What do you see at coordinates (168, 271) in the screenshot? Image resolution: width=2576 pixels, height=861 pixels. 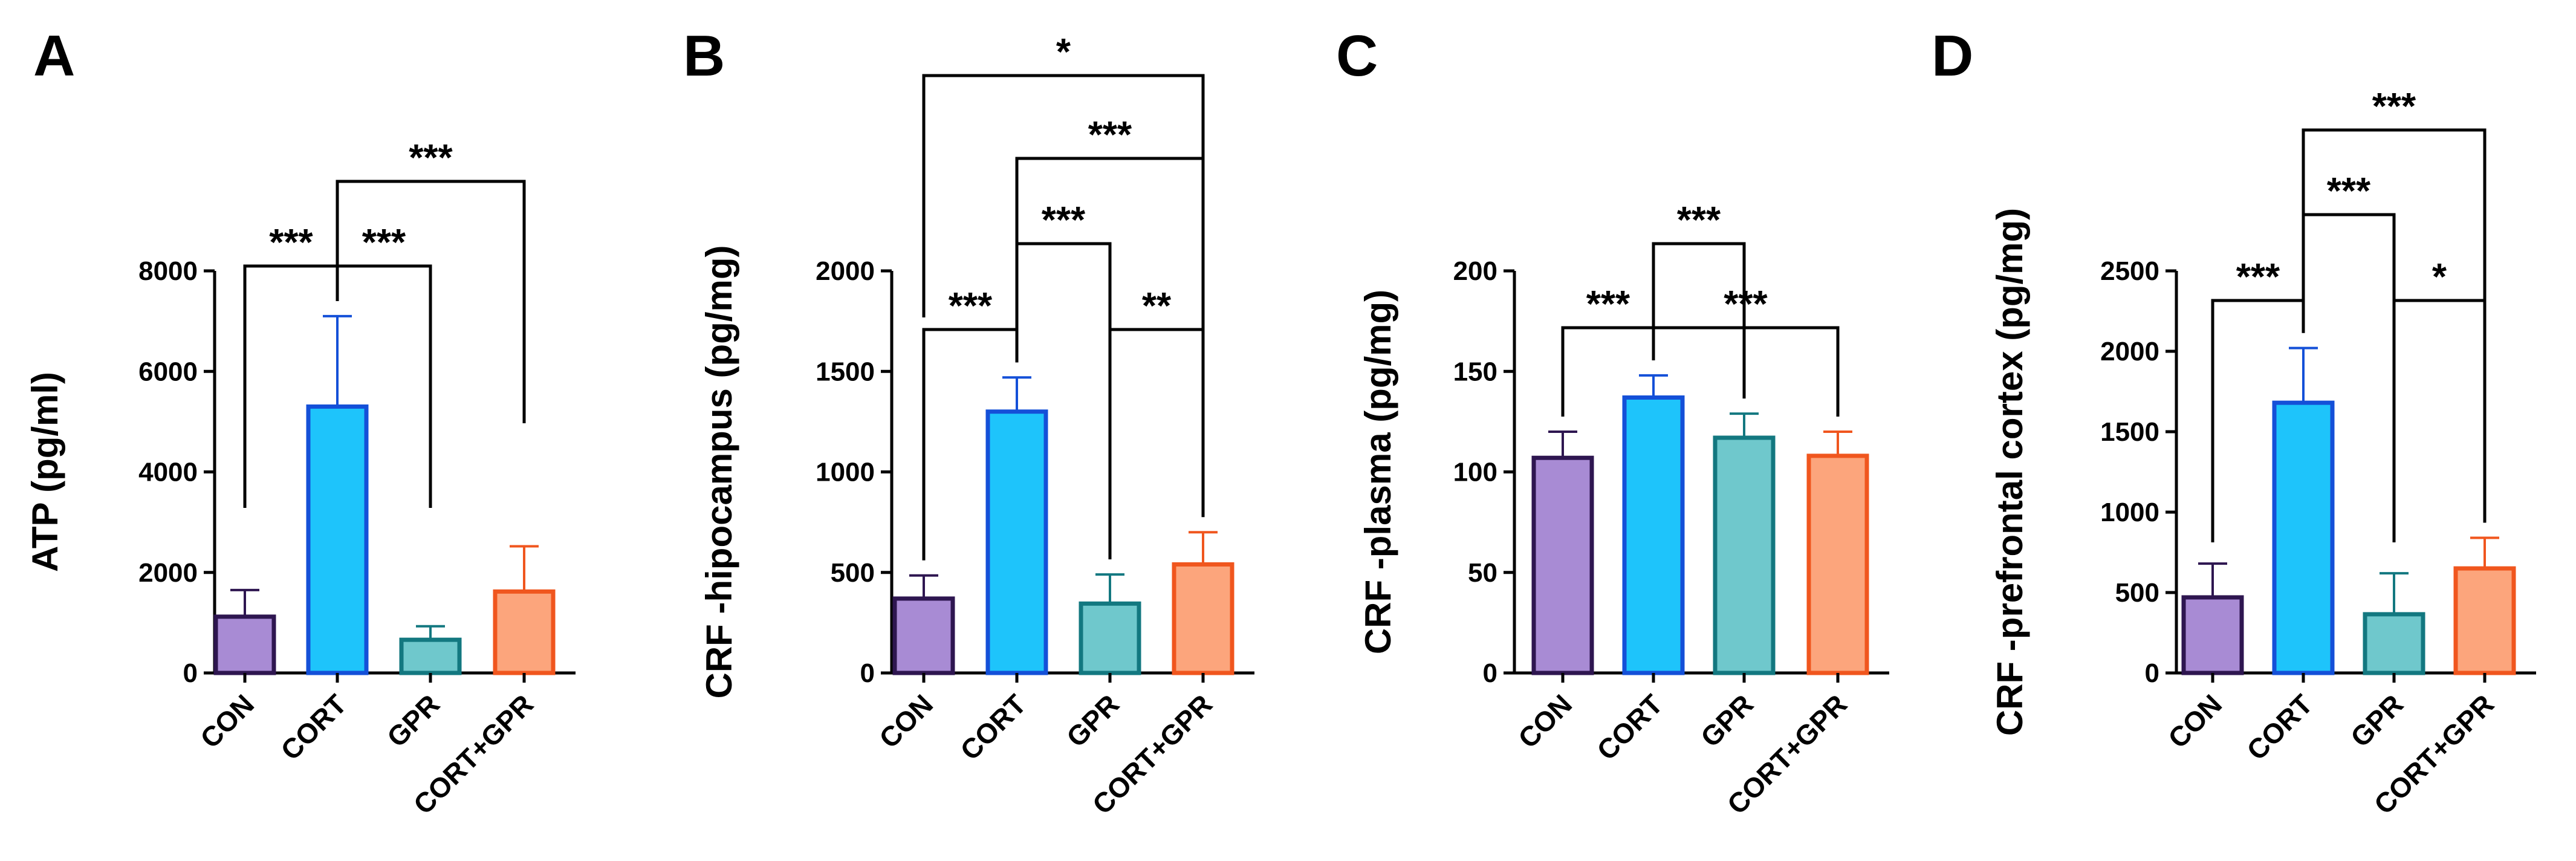 I see `y-tick-label: 8000` at bounding box center [168, 271].